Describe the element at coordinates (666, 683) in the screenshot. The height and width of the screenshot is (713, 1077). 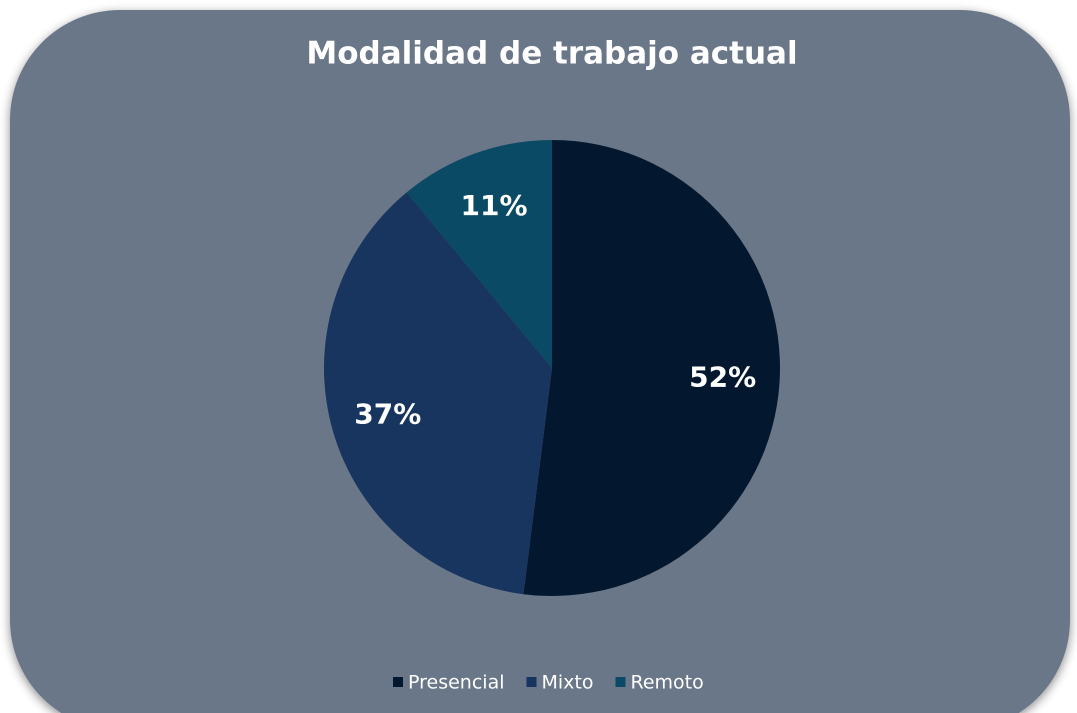
I see `legend-label: Remoto` at that location.